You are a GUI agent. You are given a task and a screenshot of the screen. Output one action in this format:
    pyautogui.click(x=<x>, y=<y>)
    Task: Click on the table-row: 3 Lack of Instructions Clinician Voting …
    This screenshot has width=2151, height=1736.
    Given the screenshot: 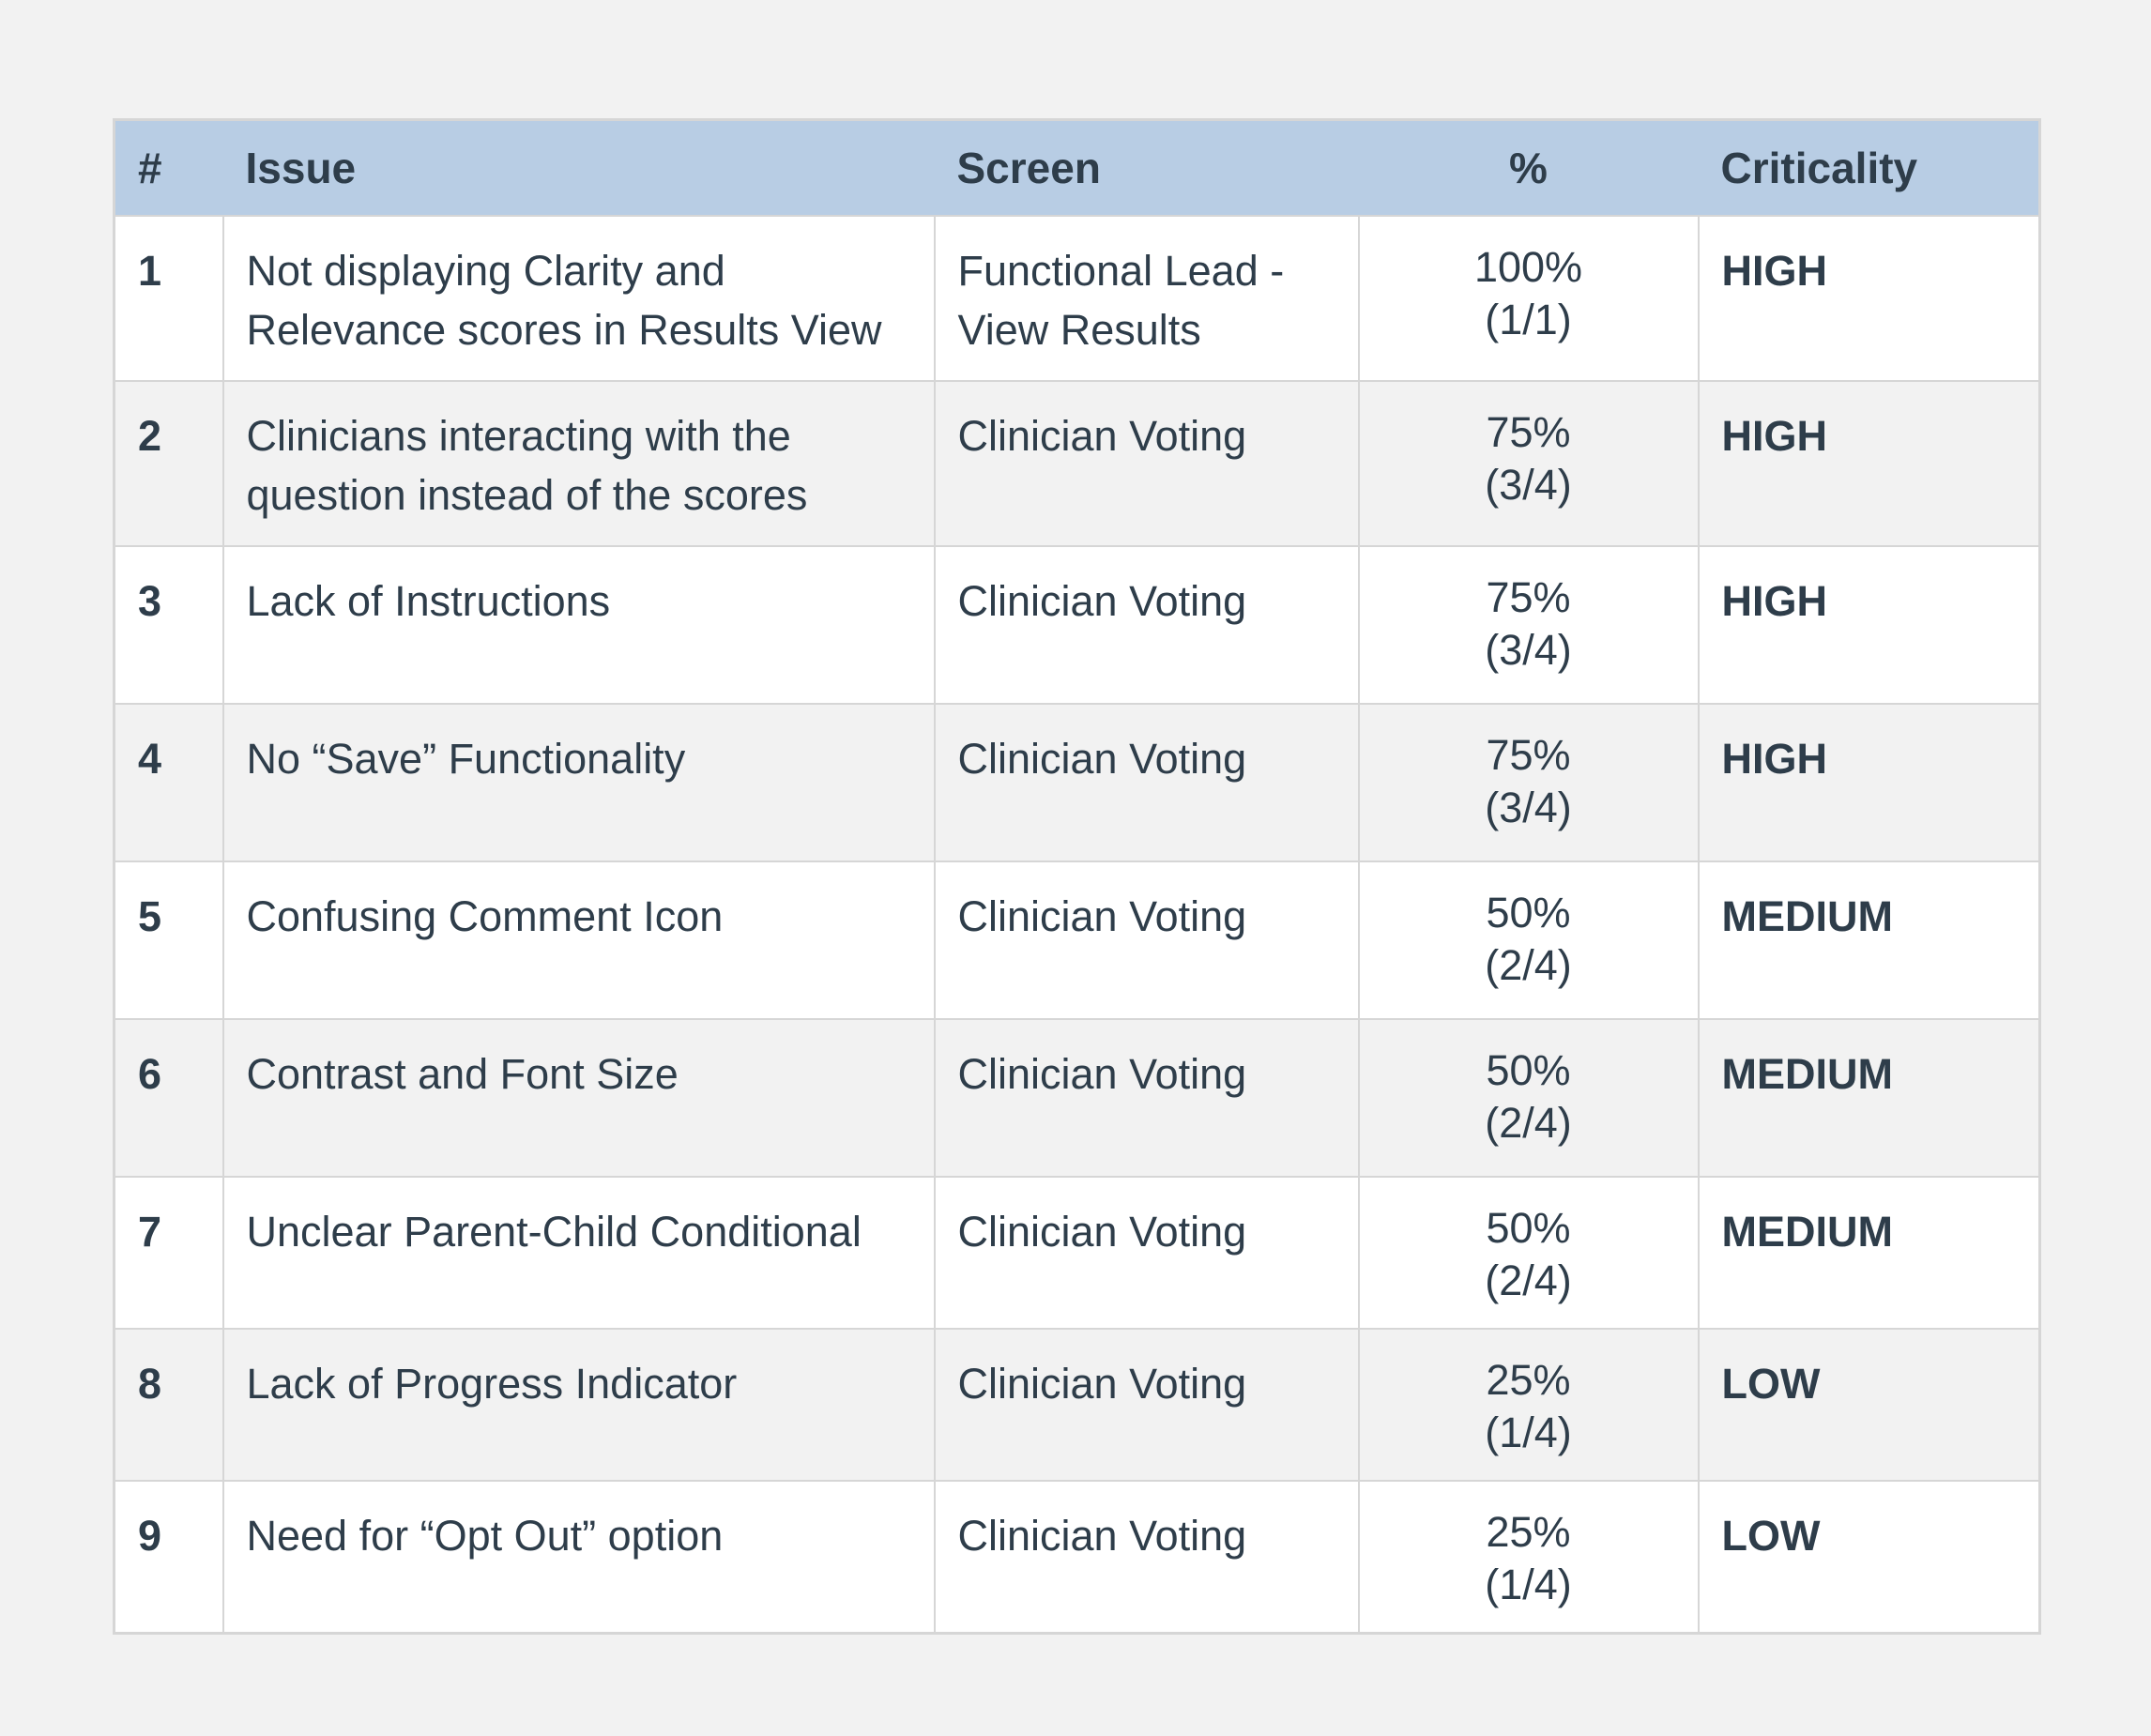 What is the action you would take?
    pyautogui.click(x=1077, y=625)
    